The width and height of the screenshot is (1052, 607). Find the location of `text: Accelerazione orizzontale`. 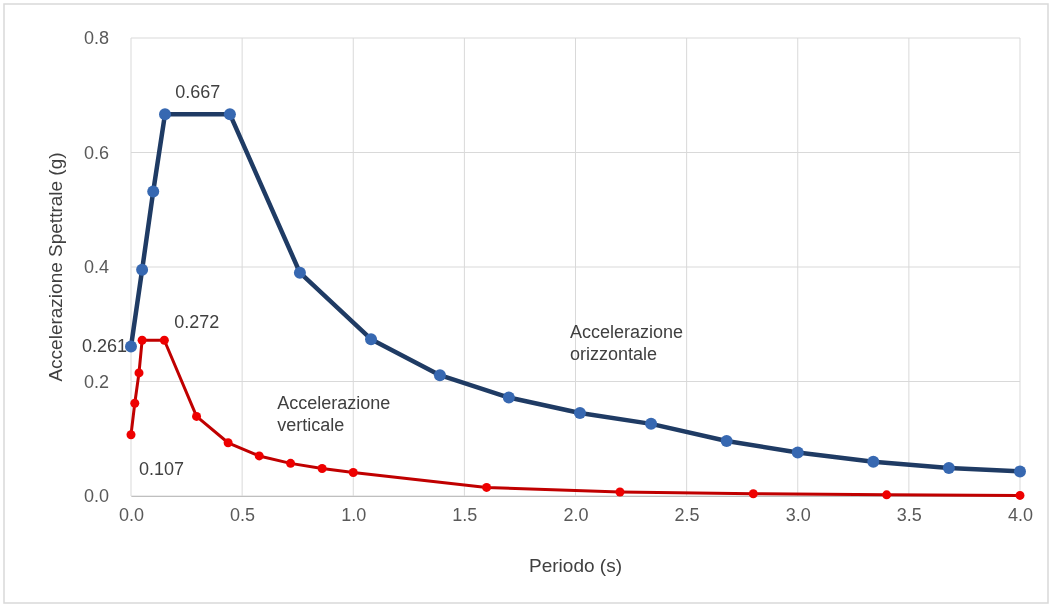

text: Accelerazione orizzontale is located at coordinates (626, 342).